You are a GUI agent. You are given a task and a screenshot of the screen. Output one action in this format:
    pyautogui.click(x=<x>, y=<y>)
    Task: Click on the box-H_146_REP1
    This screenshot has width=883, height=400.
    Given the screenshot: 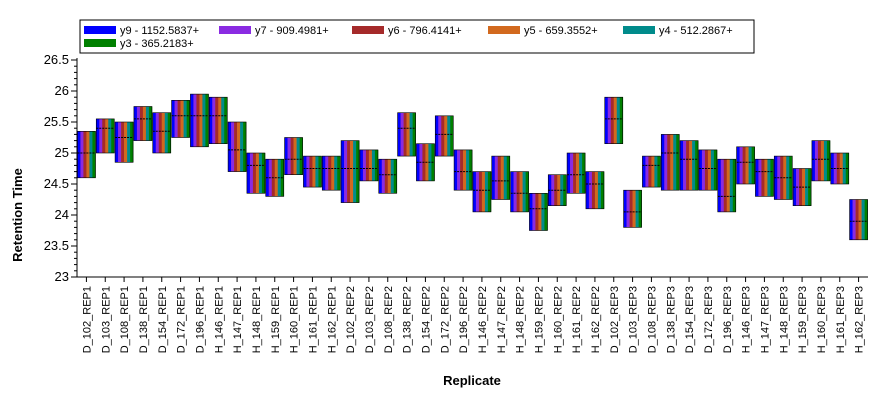 What is the action you would take?
    pyautogui.click(x=218, y=120)
    